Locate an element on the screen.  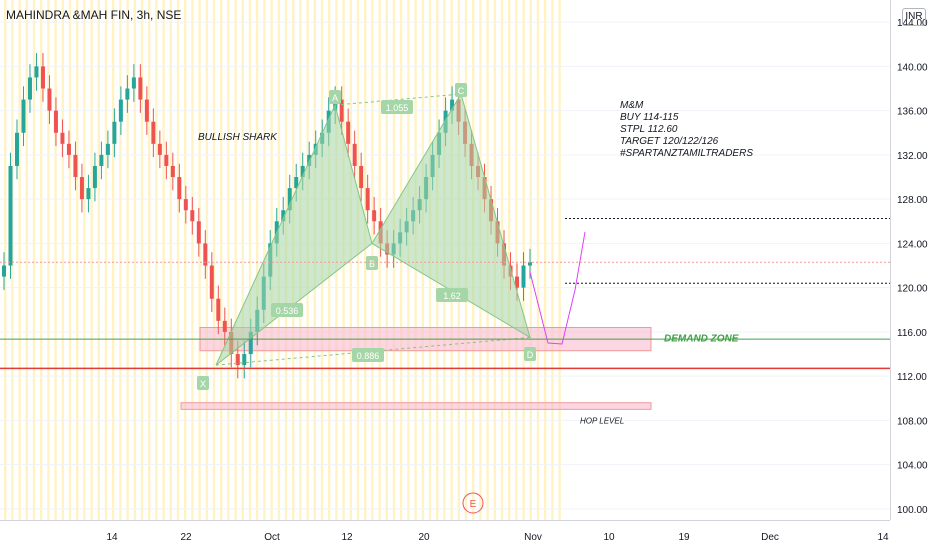
price-axis-bg is located at coordinates (911, 275).